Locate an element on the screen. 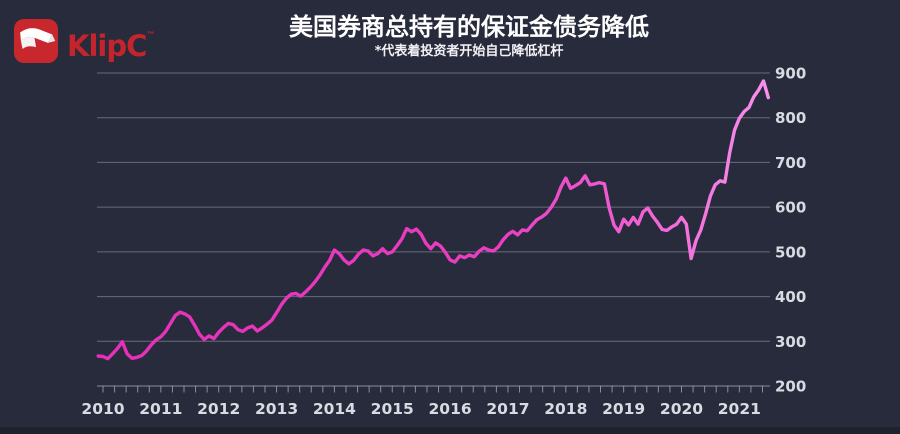 The height and width of the screenshot is (434, 900). chart-subtitle: *代表着投资者开始自己降低杠杆 is located at coordinates (469, 51).